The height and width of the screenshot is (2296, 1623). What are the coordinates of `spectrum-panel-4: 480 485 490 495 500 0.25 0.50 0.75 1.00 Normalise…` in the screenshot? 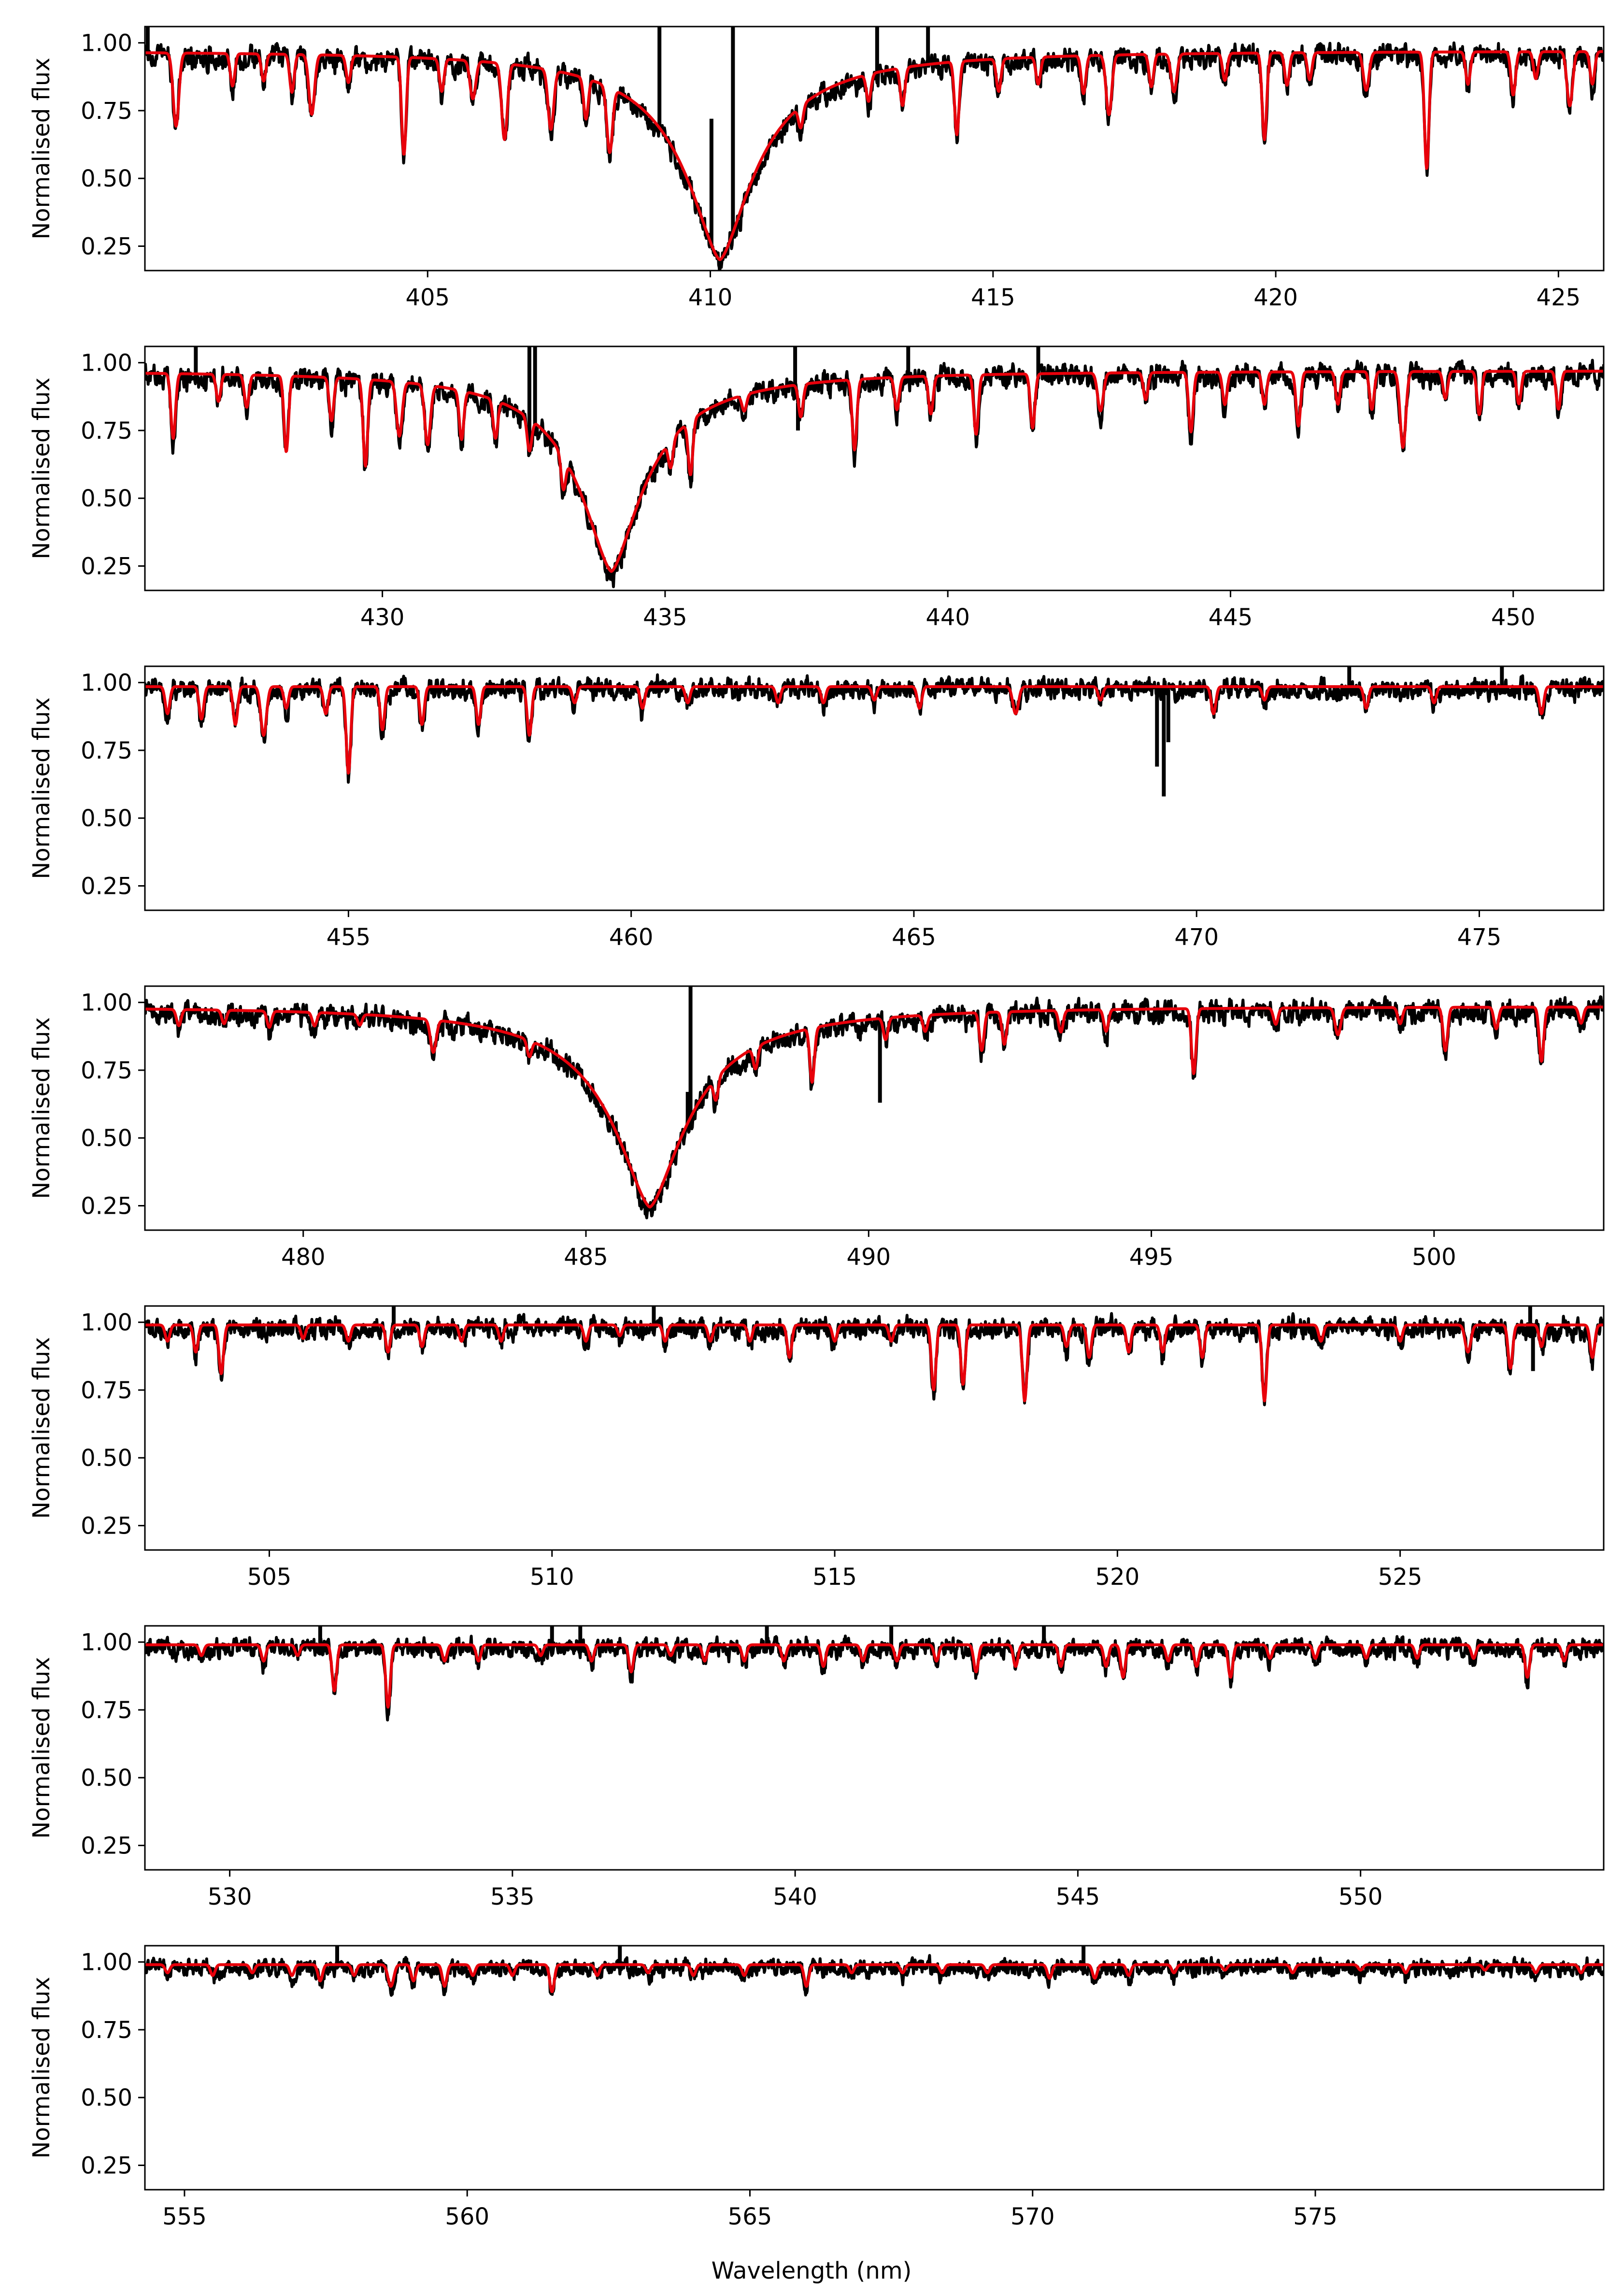 It's located at (817, 1128).